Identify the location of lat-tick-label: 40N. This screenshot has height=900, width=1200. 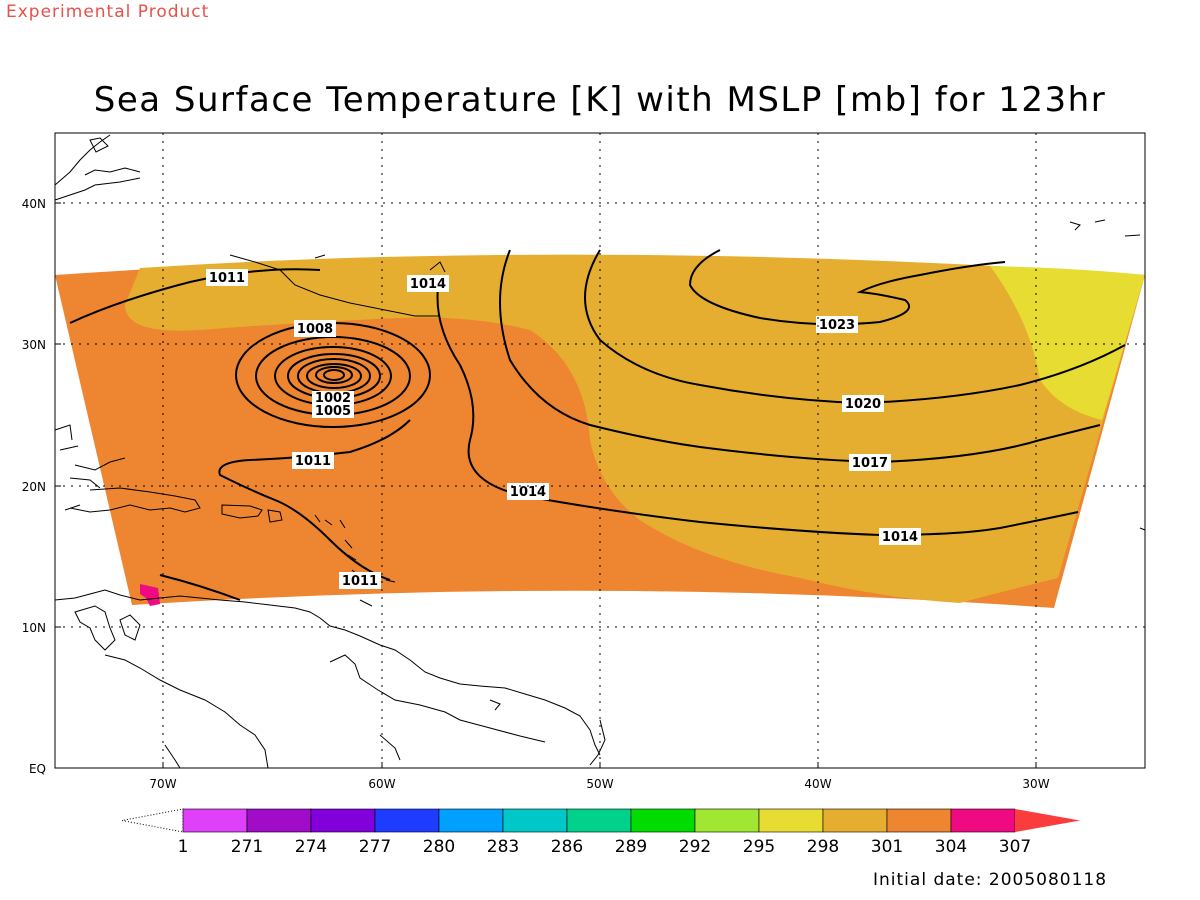
(34, 204).